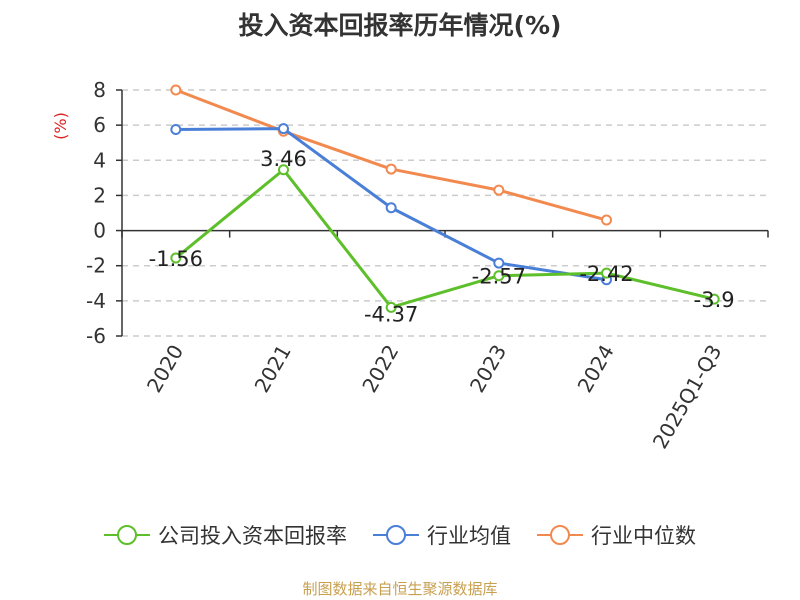 The width and height of the screenshot is (800, 600). I want to click on data-source-note: 制图数据来自恒生聚源数据库, so click(400, 589).